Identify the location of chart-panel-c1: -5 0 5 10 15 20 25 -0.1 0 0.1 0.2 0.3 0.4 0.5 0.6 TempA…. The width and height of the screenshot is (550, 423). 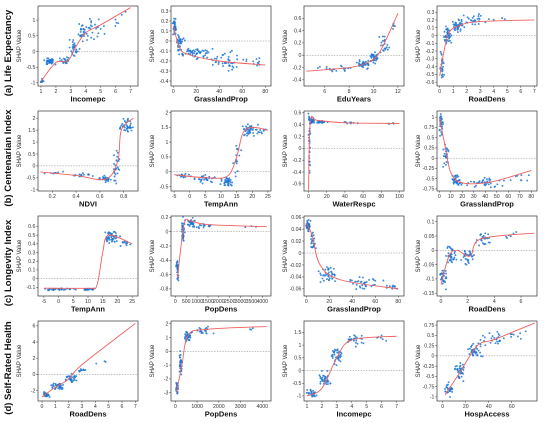
(78, 264).